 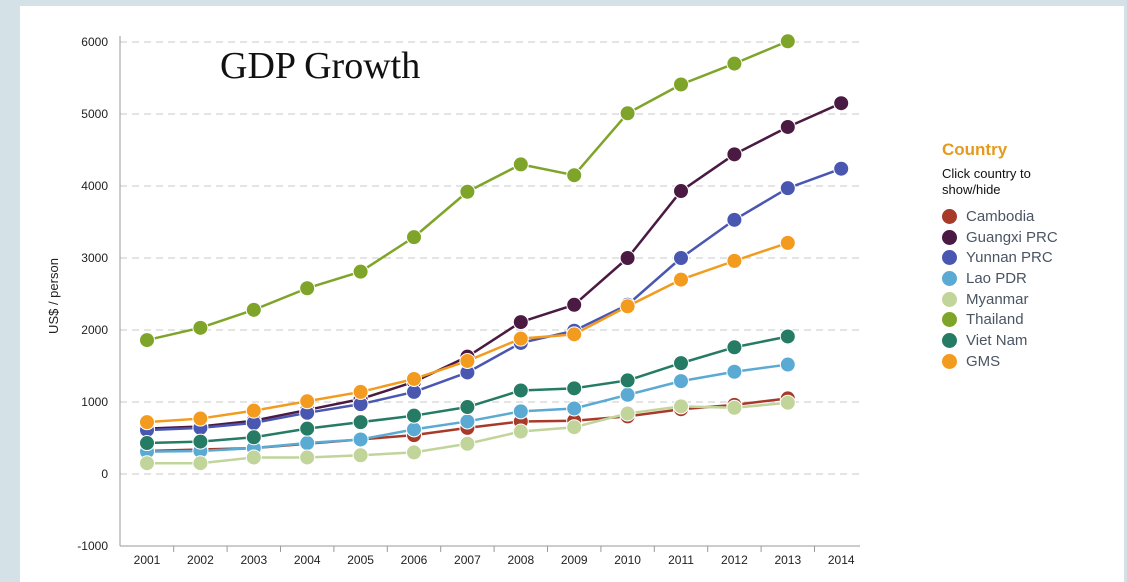 What do you see at coordinates (1027, 319) in the screenshot?
I see `legend-item-thailand: Thailand` at bounding box center [1027, 319].